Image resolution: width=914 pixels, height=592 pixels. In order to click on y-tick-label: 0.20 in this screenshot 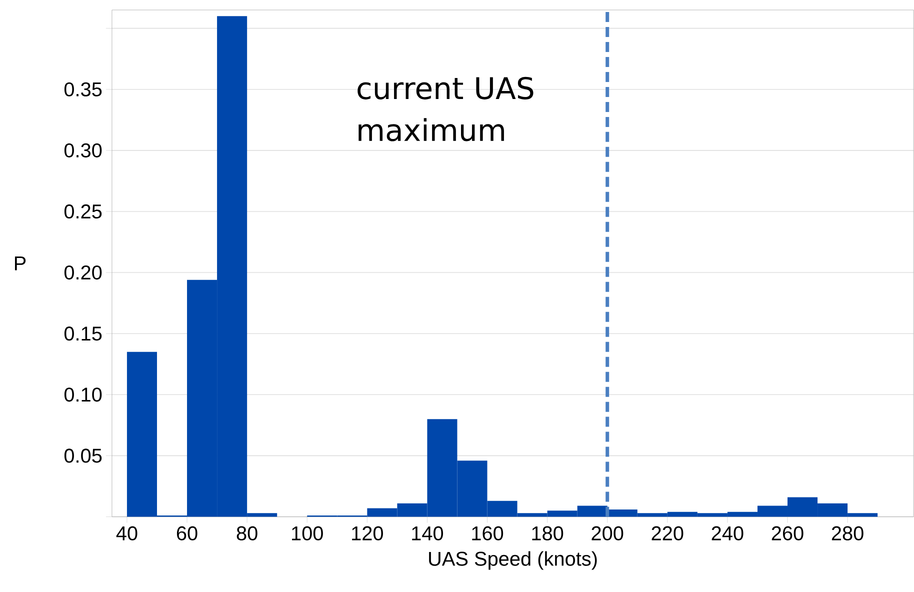, I will do `click(83, 273)`.